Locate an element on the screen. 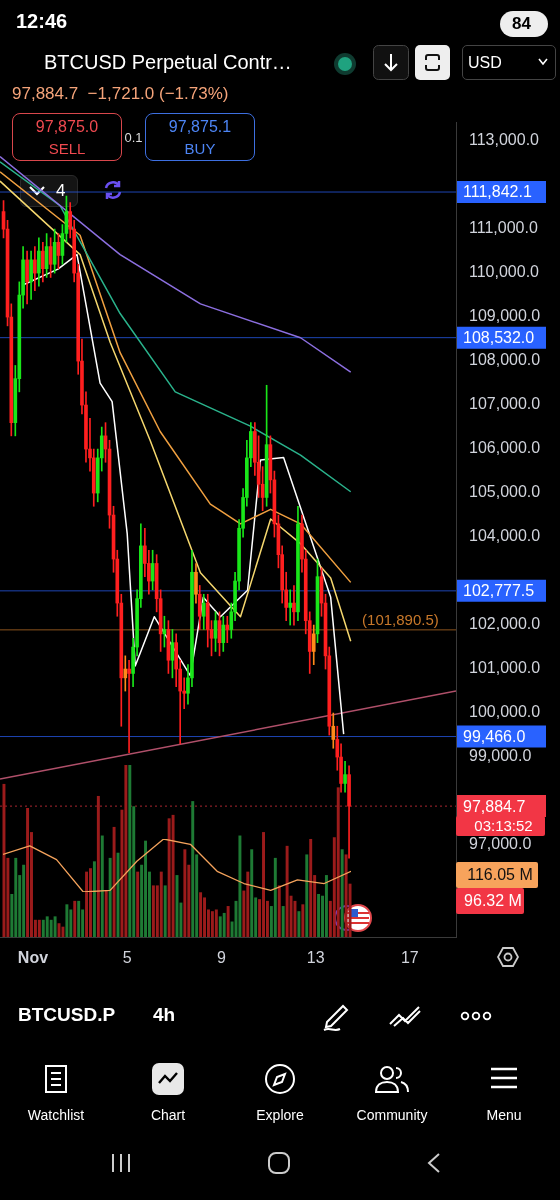 This screenshot has width=560, height=1200. y-tick-label: 113,000.0 is located at coordinates (504, 140).